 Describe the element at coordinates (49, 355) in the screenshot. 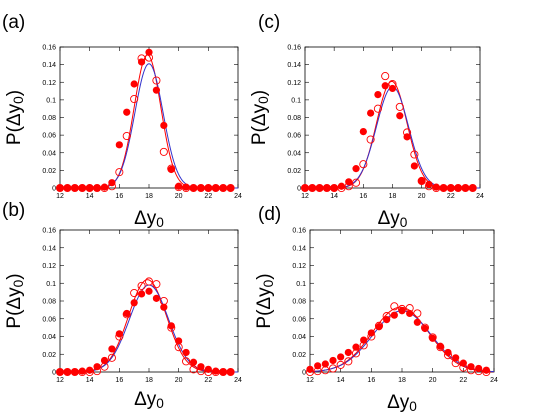

I see `y-tick-label: 0.02` at that location.